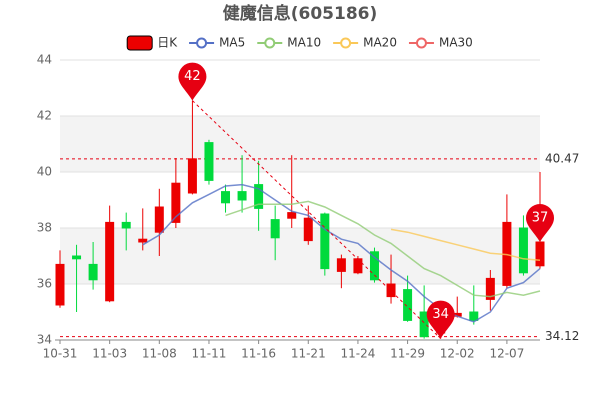 The width and height of the screenshot is (600, 400). Describe the element at coordinates (44, 60) in the screenshot. I see `y-tick-label: 44` at that location.